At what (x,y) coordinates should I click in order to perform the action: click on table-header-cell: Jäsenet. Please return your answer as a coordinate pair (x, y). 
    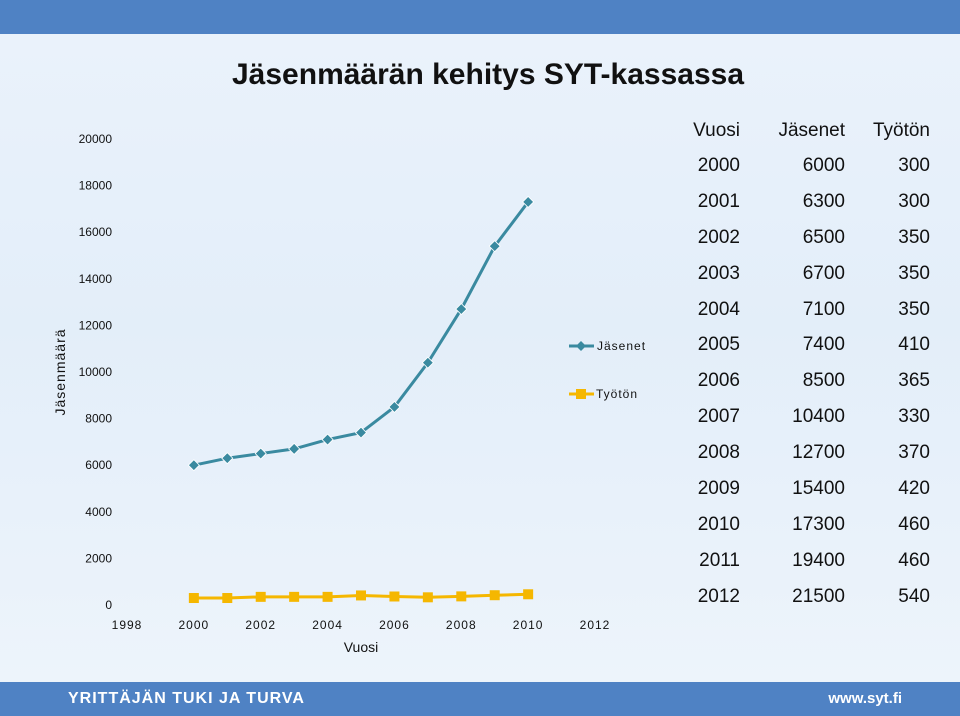
    Looking at the image, I should click on (811, 130).